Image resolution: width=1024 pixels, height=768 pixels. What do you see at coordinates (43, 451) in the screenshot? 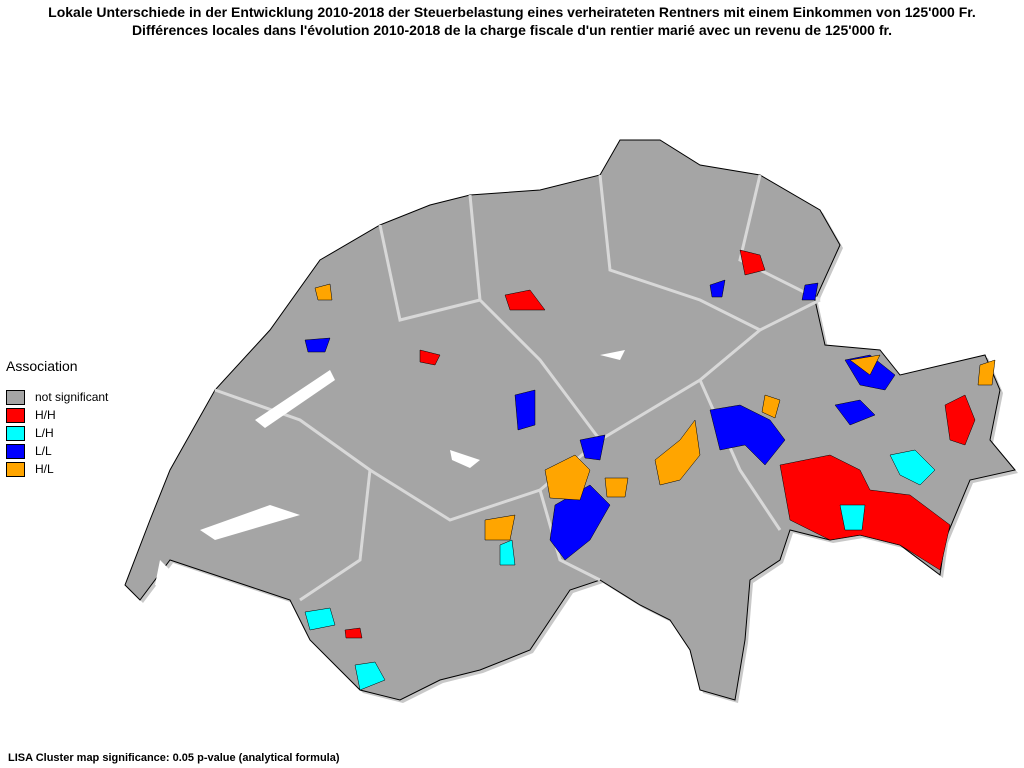
I see `legend-label: L/L` at bounding box center [43, 451].